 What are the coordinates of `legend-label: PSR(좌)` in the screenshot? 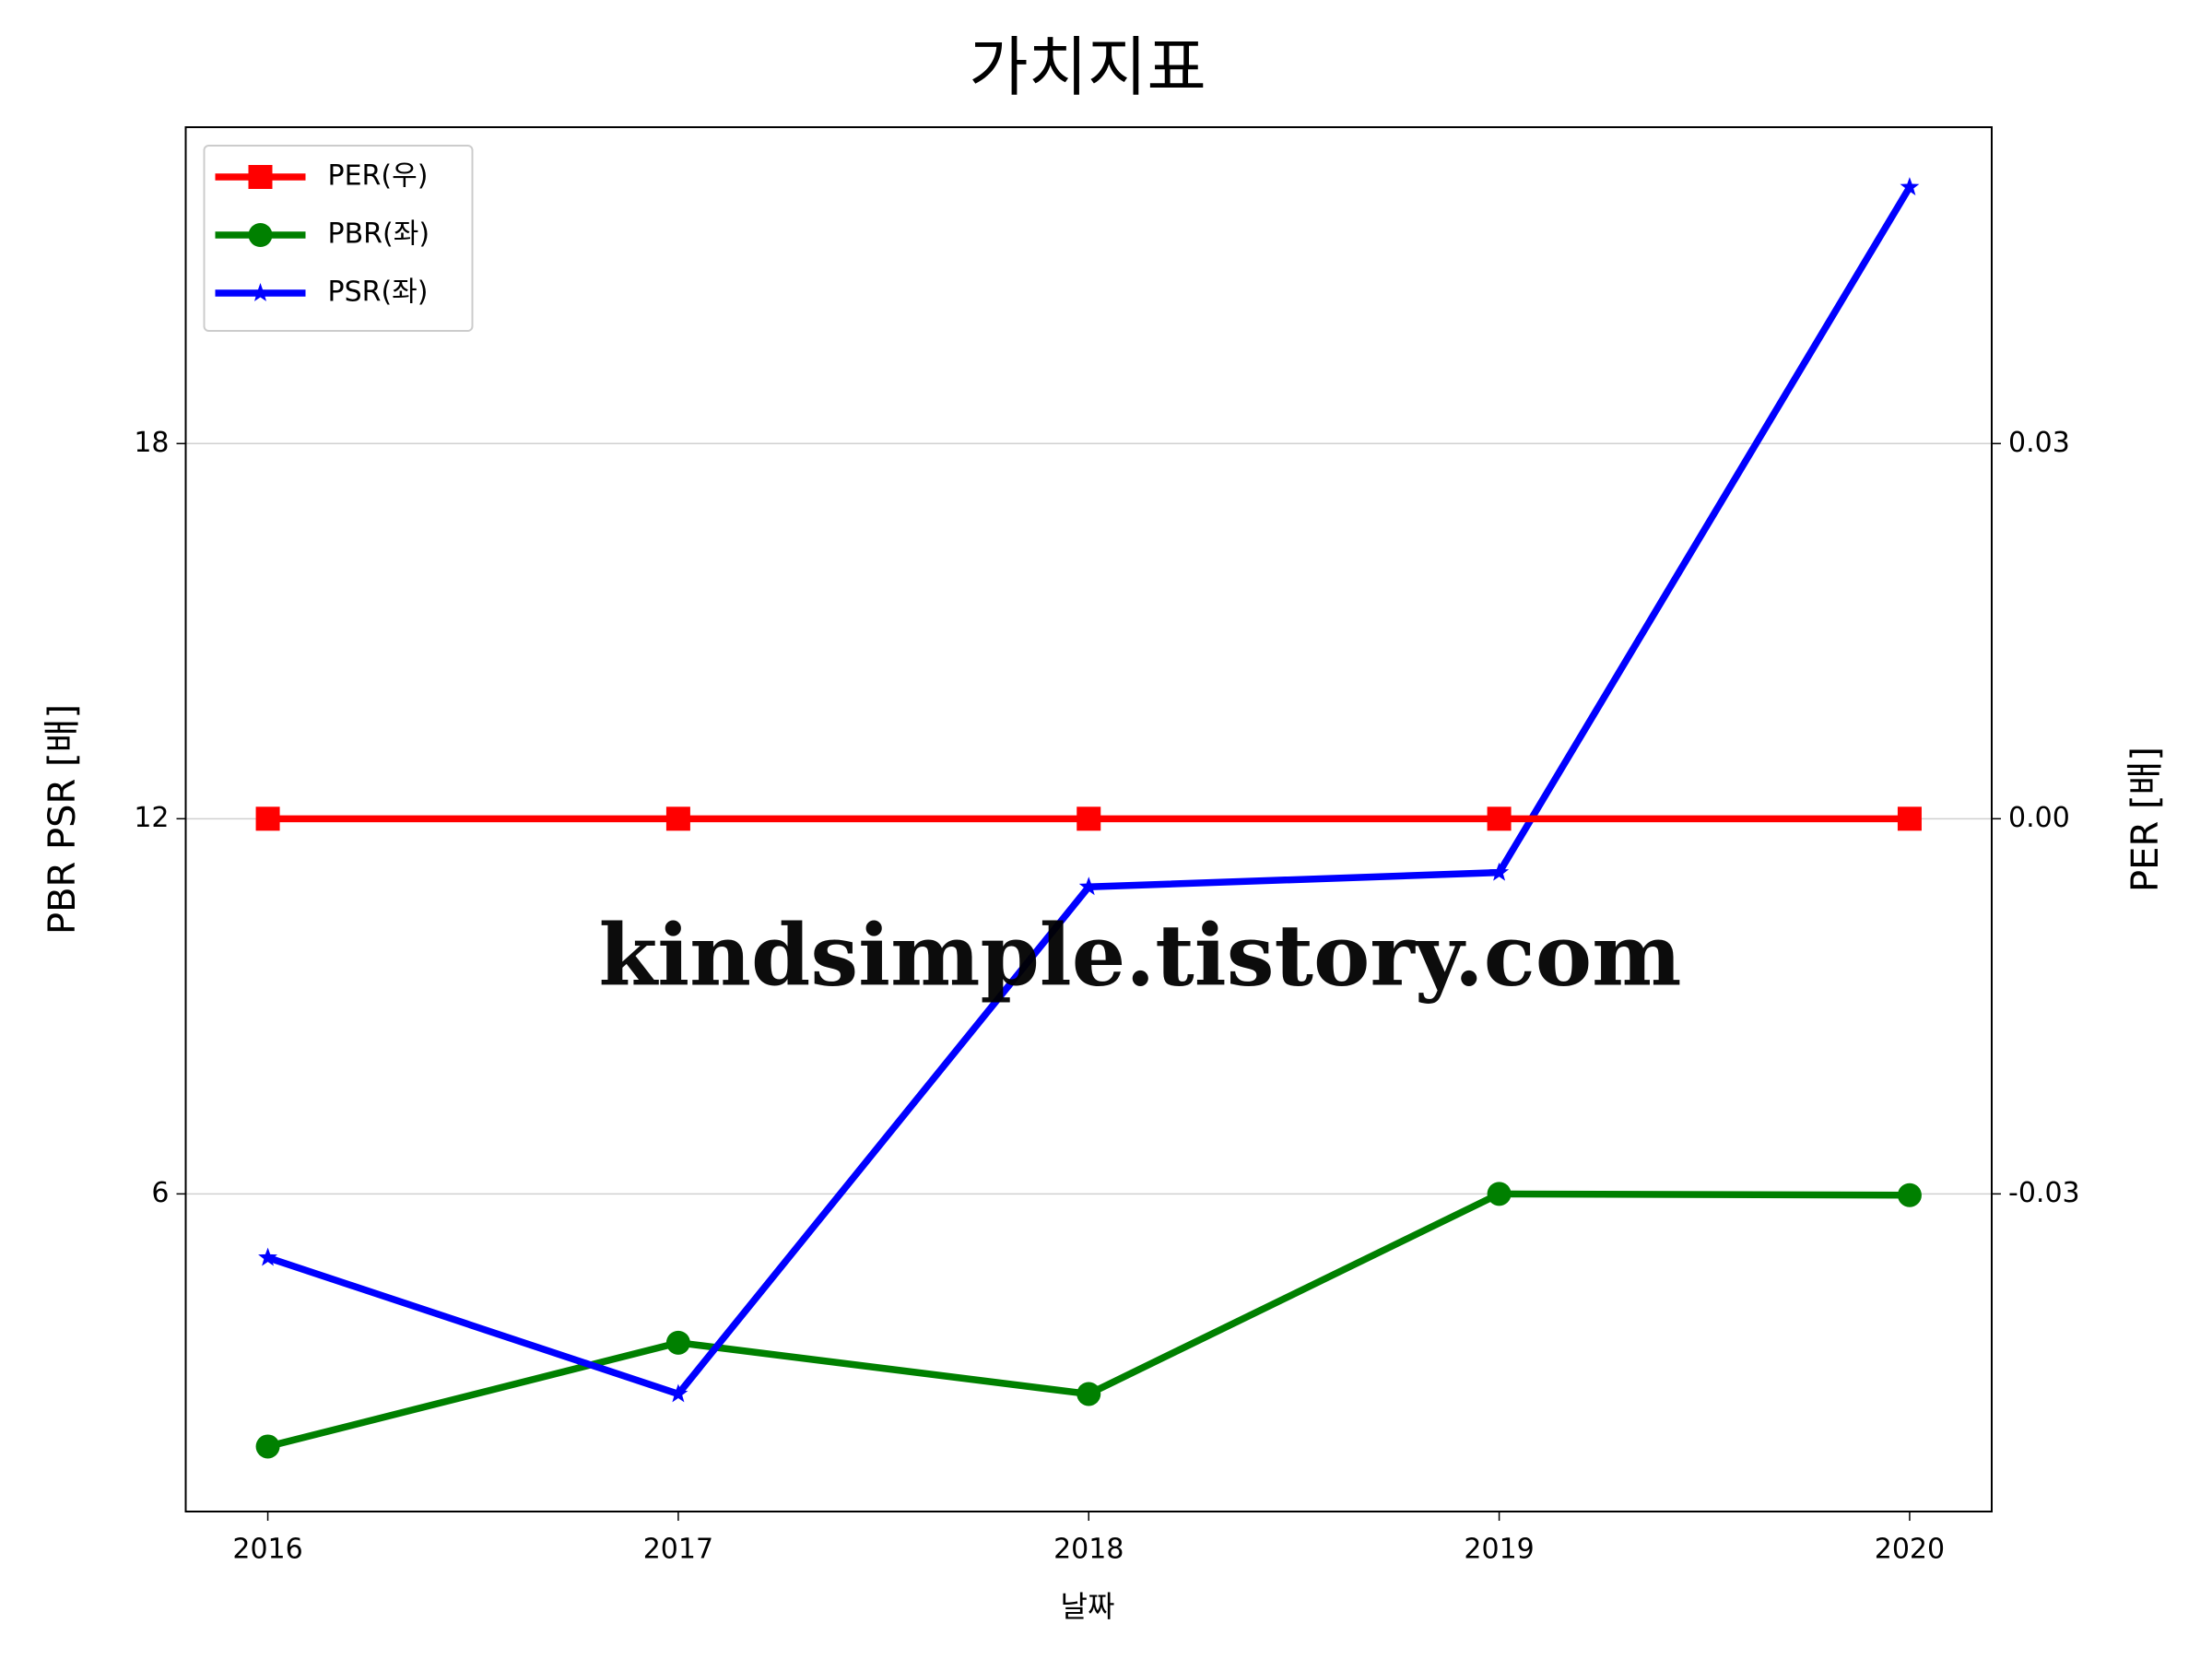 It's located at (378, 292).